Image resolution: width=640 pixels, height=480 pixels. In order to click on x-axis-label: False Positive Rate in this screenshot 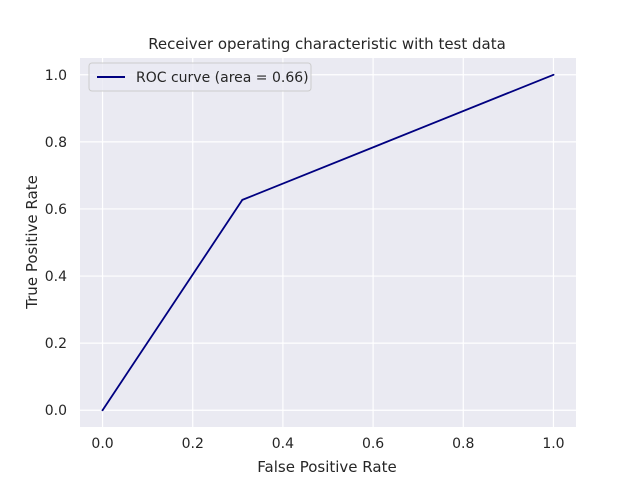, I will do `click(326, 467)`.